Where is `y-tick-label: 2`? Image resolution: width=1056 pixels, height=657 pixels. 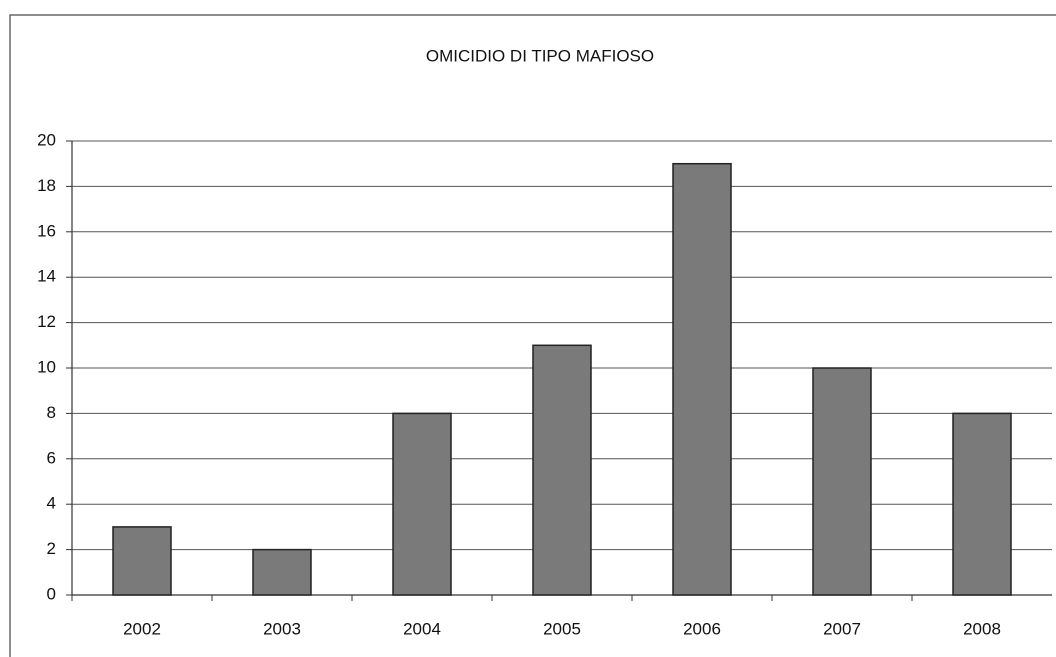 y-tick-label: 2 is located at coordinates (51, 548).